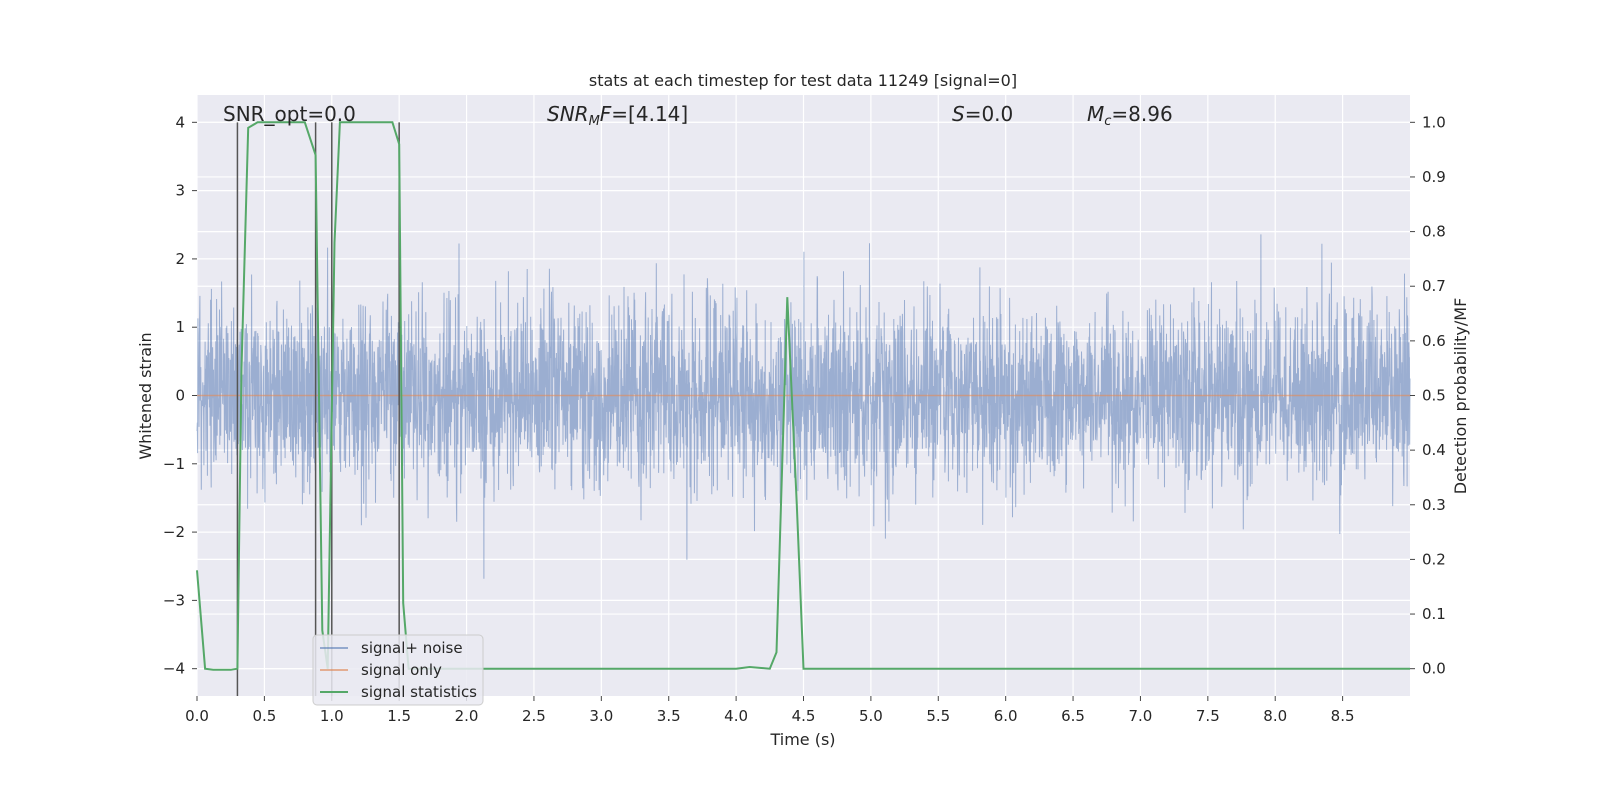 This screenshot has height=800, width=1600. What do you see at coordinates (1434, 177) in the screenshot?
I see `y-right-tick-label: 0.9` at bounding box center [1434, 177].